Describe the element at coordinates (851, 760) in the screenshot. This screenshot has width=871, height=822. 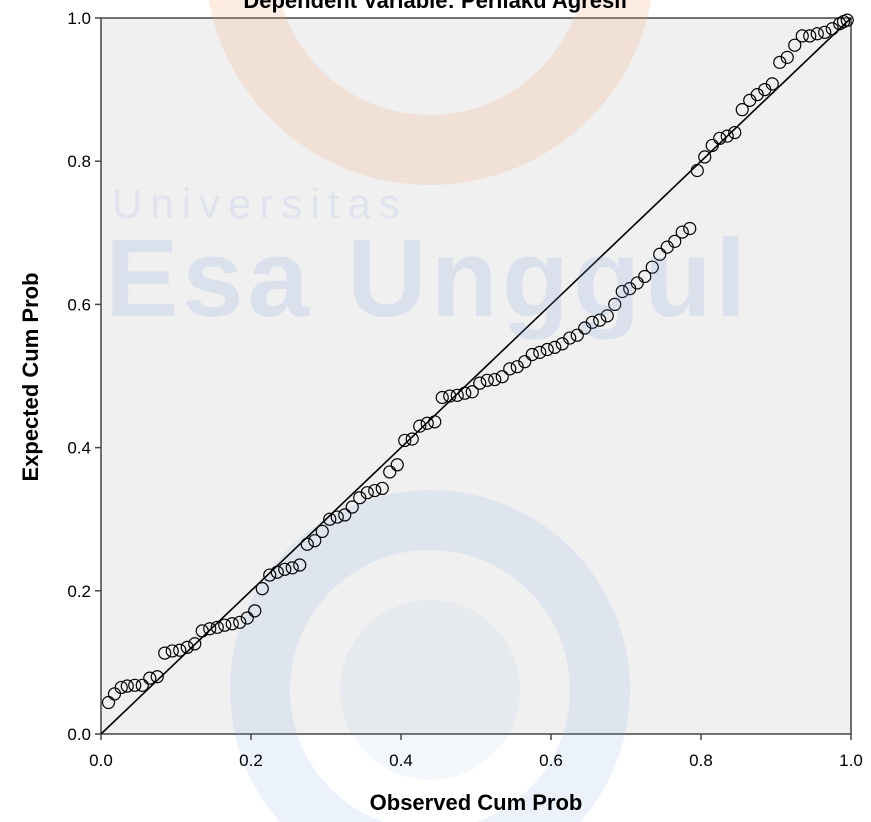
I see `x-tick-label: 1.0` at that location.